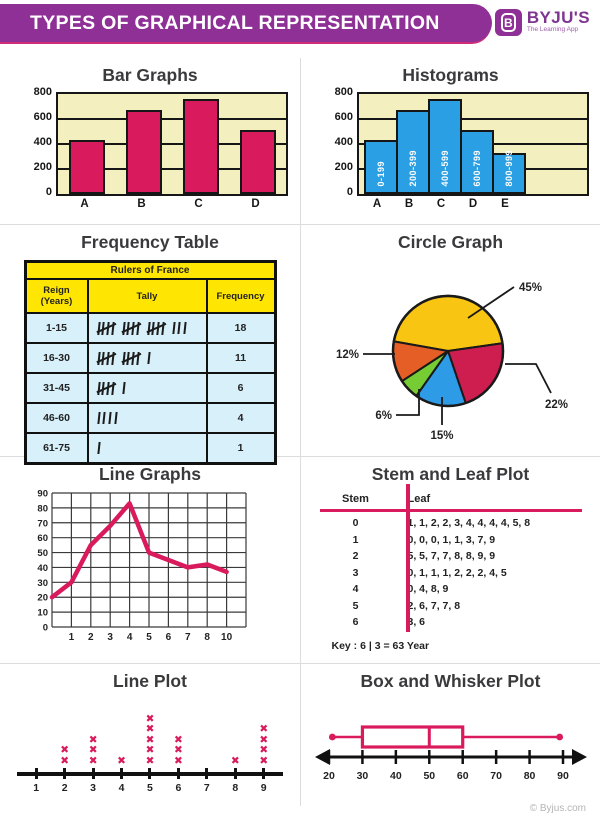 This screenshot has height=822, width=600. Describe the element at coordinates (362, 776) in the screenshot. I see `tick-label: 30` at that location.